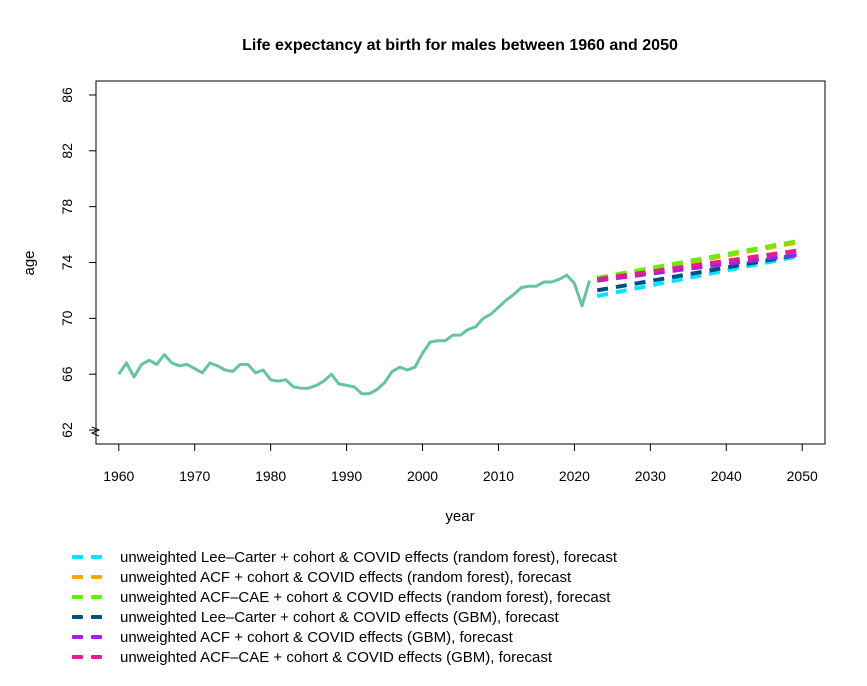 Image resolution: width=867 pixels, height=686 pixels. Describe the element at coordinates (67, 374) in the screenshot. I see `y-tick-label: 66` at that location.